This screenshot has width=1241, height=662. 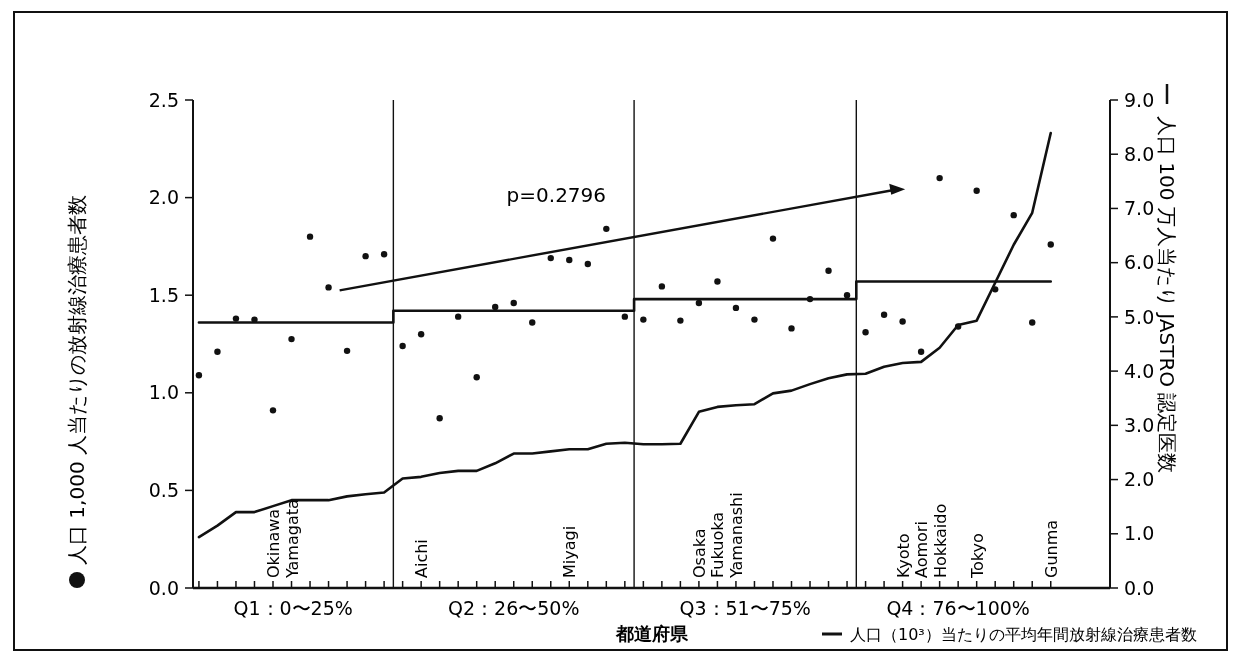 What do you see at coordinates (1167, 295) in the screenshot?
I see `y2-axis-title: 人口 100 万人当たり JASTRO 認定医数` at bounding box center [1167, 295].